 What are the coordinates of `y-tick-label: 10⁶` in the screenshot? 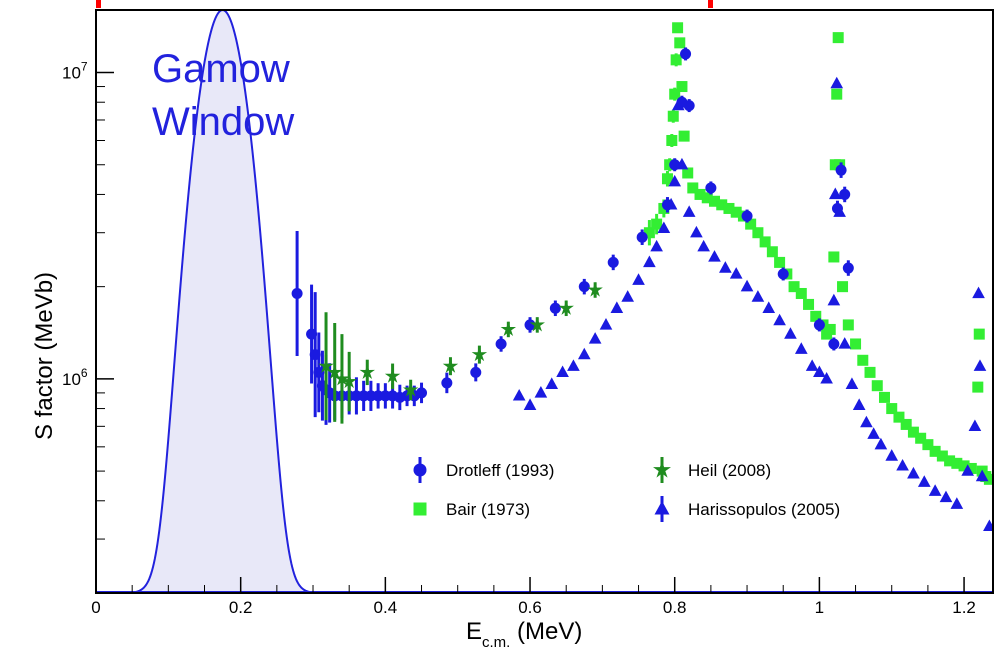 It's located at (75, 377).